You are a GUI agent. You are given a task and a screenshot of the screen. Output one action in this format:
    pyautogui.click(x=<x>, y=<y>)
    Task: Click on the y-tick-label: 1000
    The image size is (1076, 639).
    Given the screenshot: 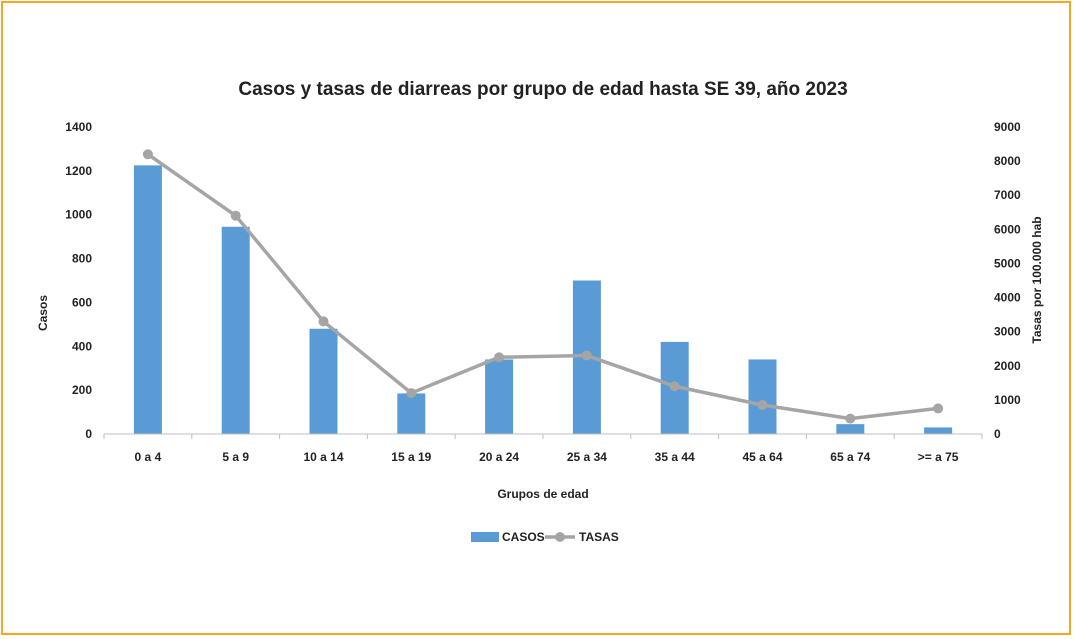 What is the action you would take?
    pyautogui.click(x=78, y=215)
    